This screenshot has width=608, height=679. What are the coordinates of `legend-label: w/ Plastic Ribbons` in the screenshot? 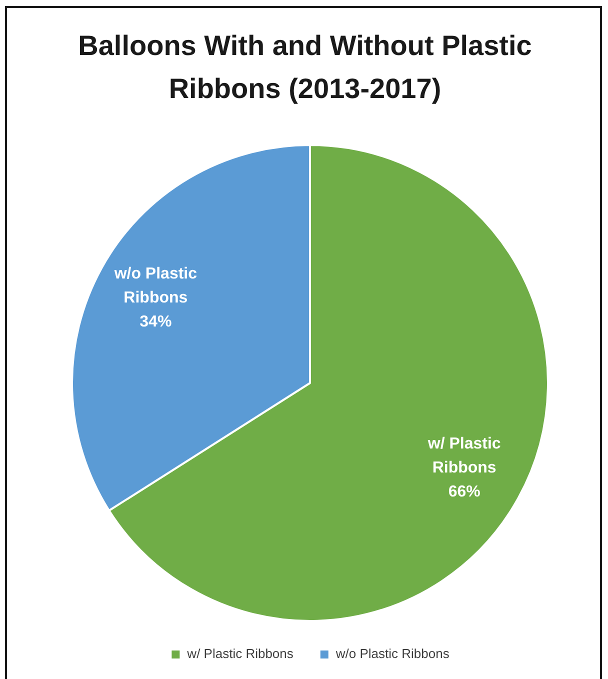 It's located at (240, 654).